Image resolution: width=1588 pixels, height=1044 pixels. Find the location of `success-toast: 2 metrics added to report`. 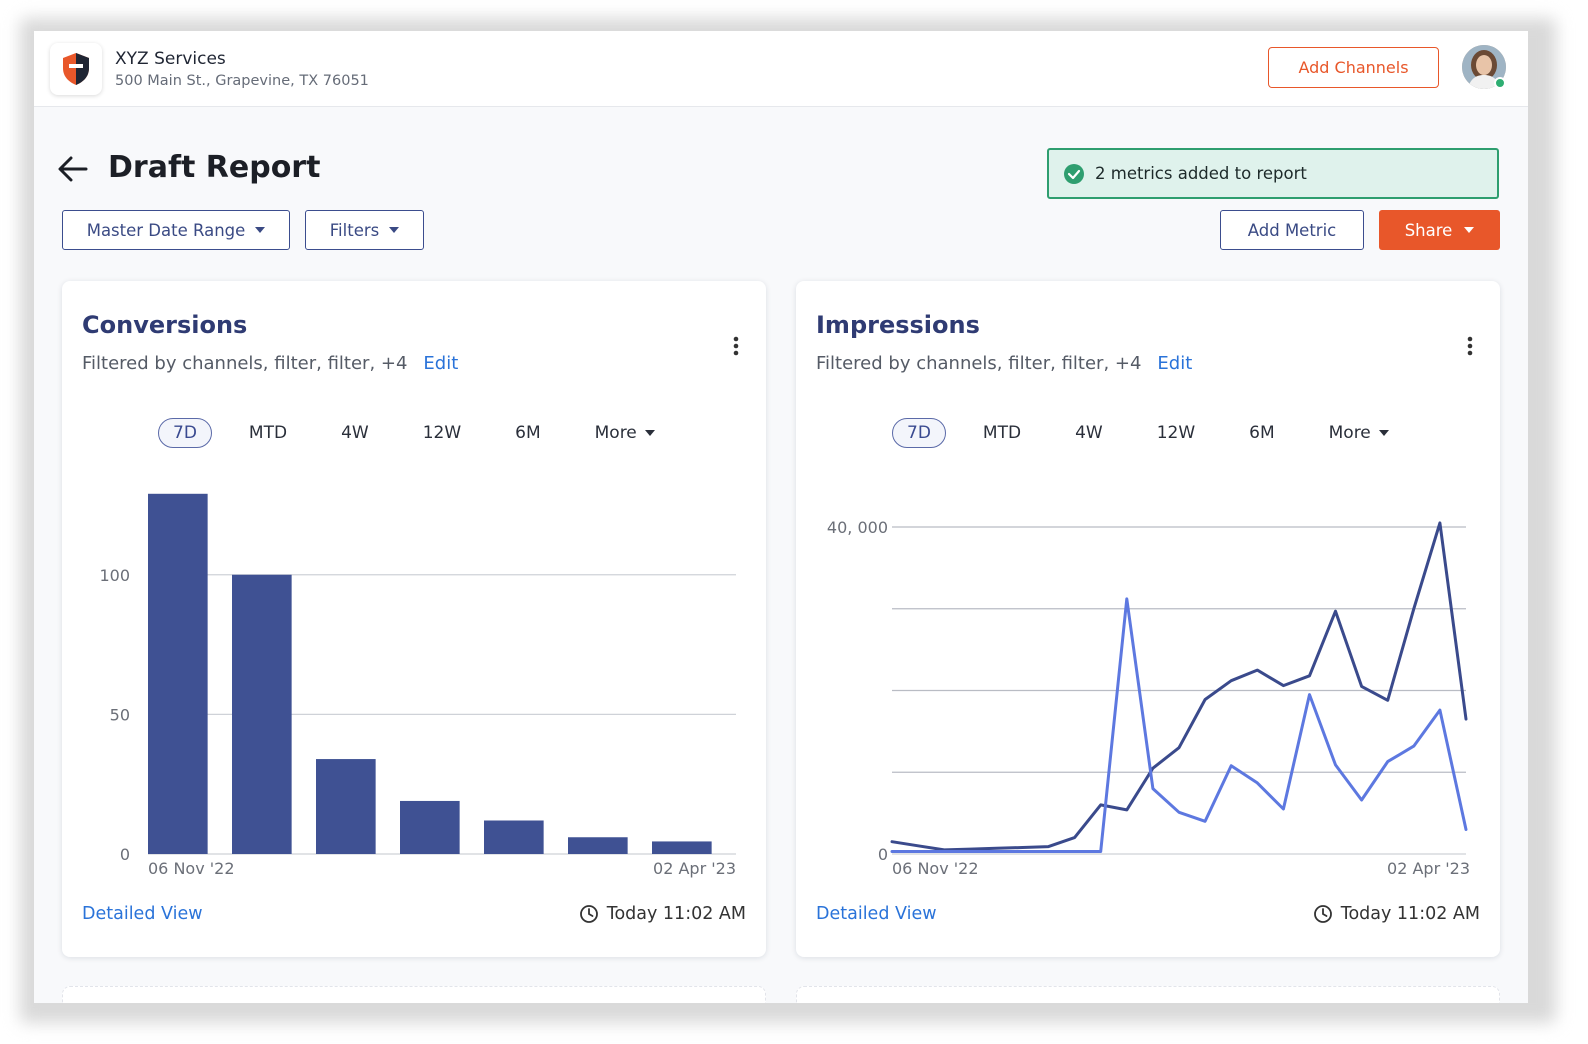

success-toast: 2 metrics added to report is located at coordinates (1273, 173).